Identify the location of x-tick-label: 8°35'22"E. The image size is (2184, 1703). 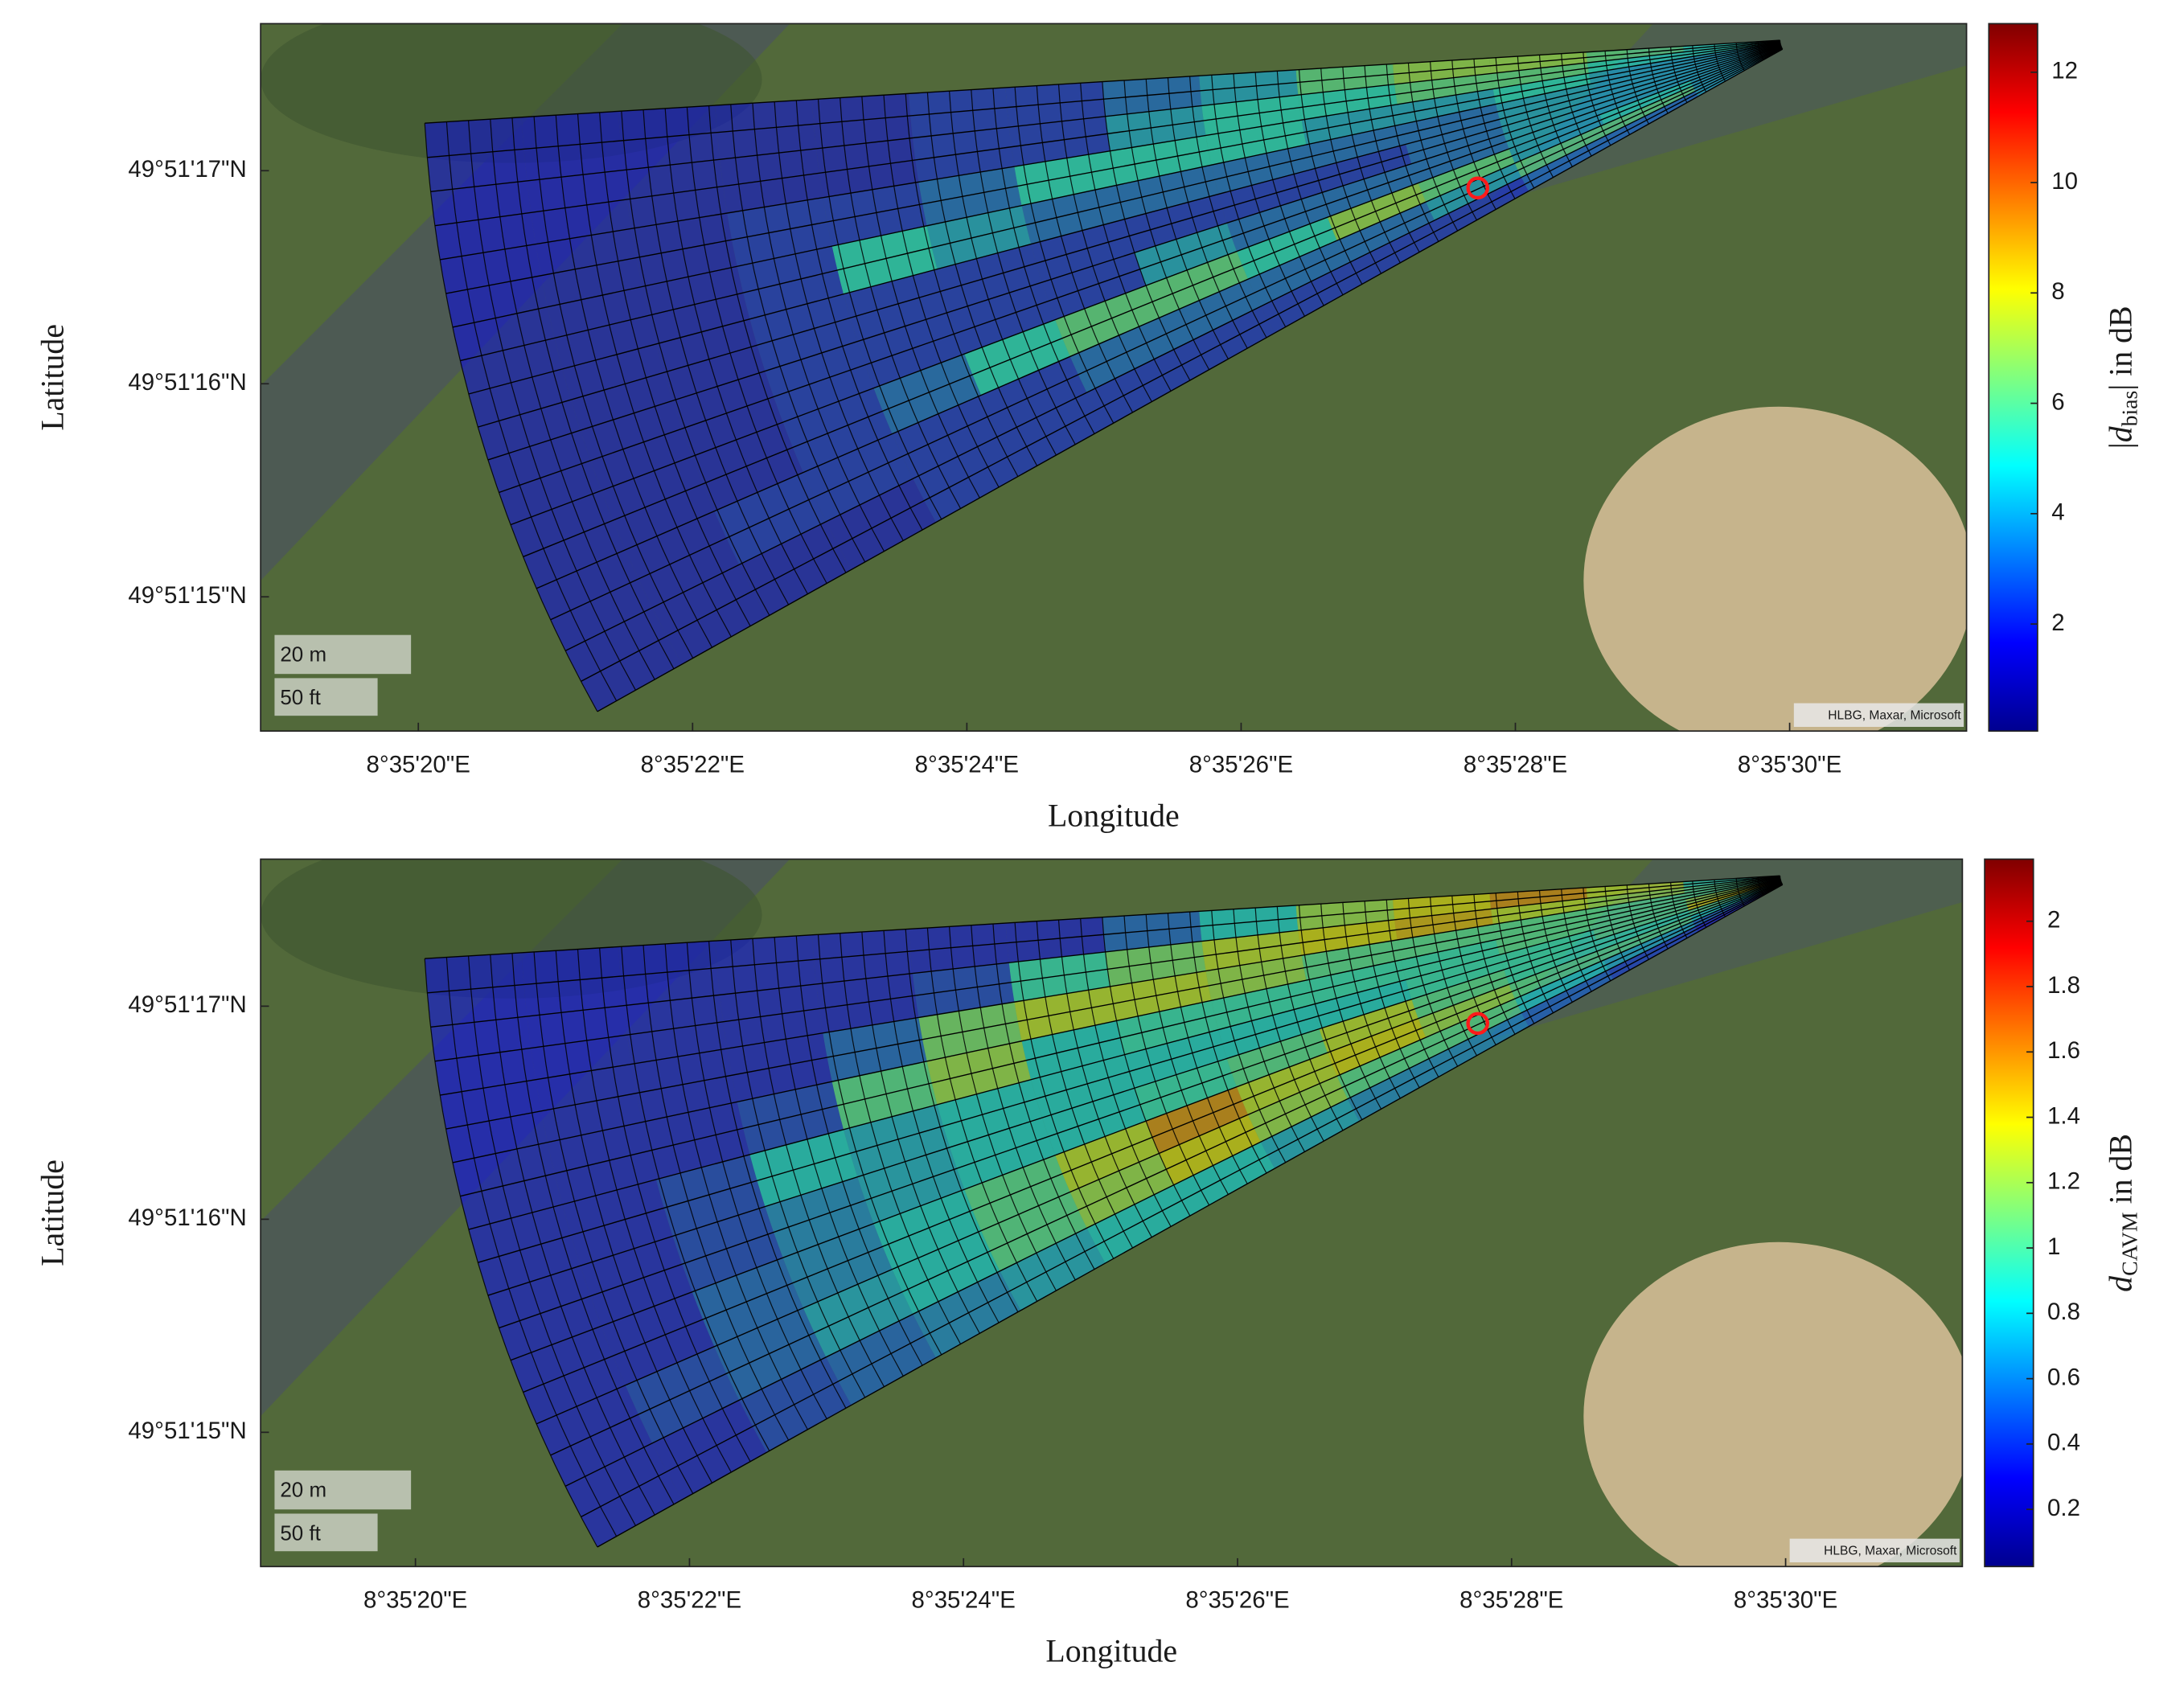
(693, 764).